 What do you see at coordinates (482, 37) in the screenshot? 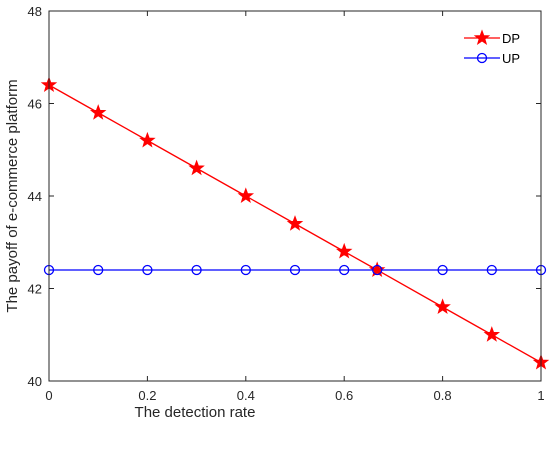
I see `legend-star-icon` at bounding box center [482, 37].